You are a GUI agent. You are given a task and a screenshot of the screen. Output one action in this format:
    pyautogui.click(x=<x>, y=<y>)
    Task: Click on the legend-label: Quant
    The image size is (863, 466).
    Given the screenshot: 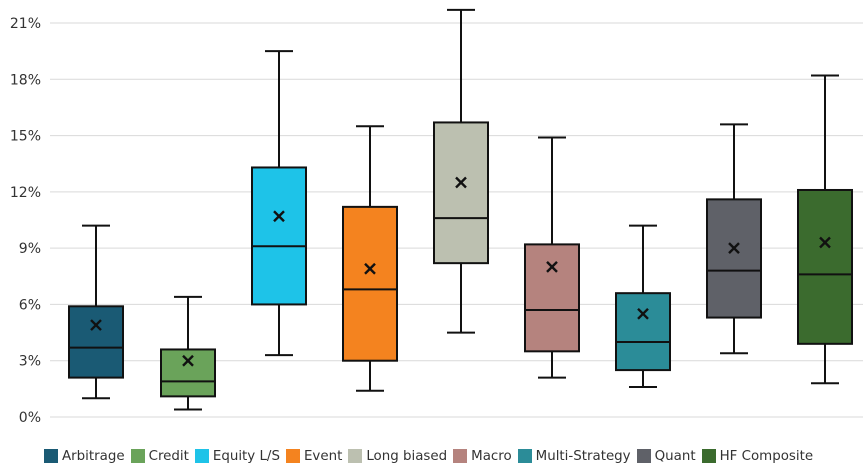 What is the action you would take?
    pyautogui.click(x=675, y=456)
    